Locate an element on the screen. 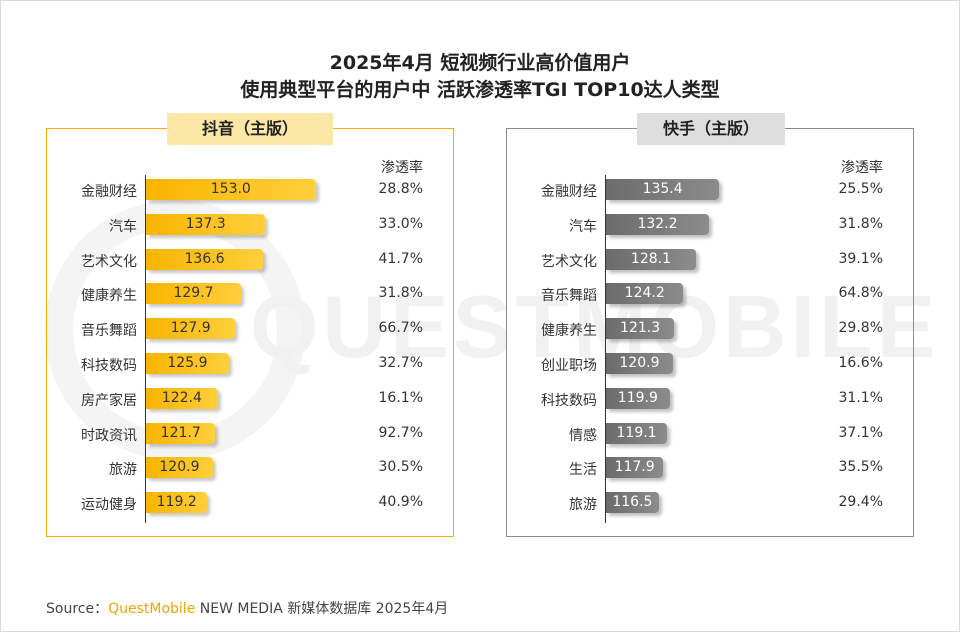 The width and height of the screenshot is (960, 632). douyin-row: 音乐舞蹈 127.9 66.7% is located at coordinates (250, 331).